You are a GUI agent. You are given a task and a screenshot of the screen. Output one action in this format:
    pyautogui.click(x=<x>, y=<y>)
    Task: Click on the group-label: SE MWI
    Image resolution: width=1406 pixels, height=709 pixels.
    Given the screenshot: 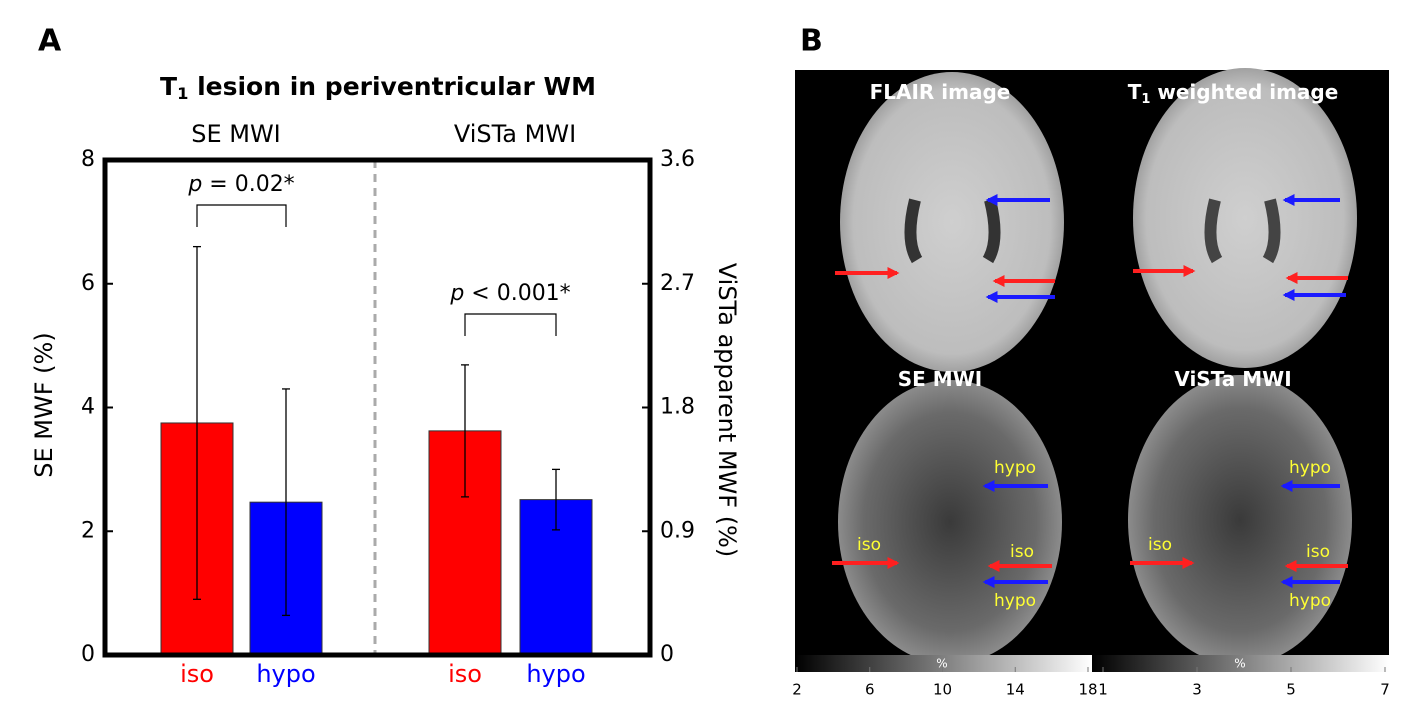 What is the action you would take?
    pyautogui.click(x=236, y=134)
    